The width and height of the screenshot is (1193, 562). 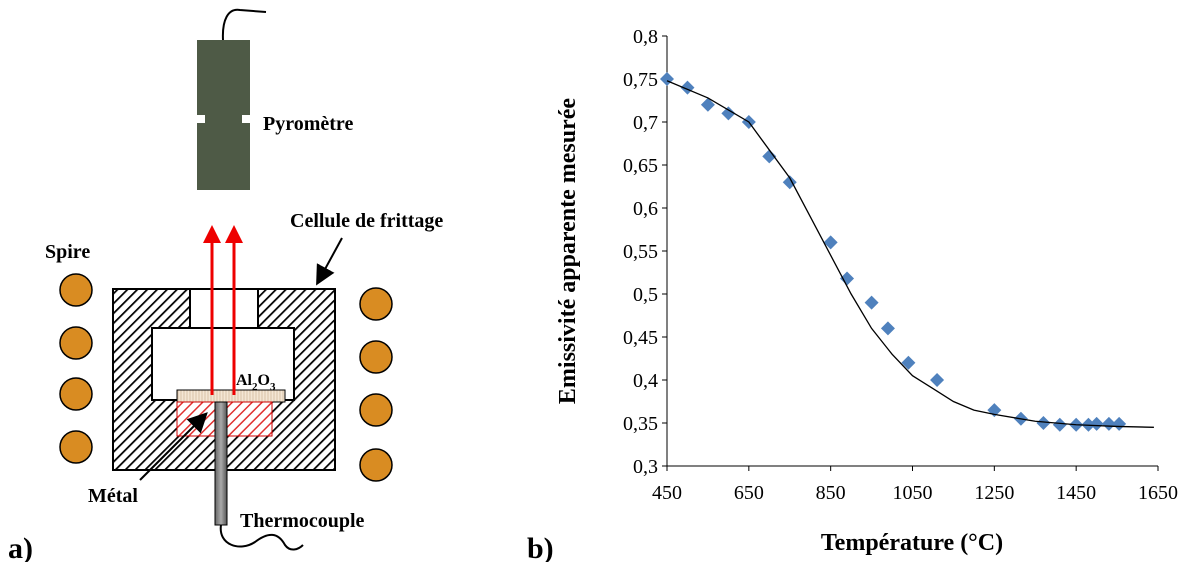 I want to click on x-tick-label: 850, so click(x=831, y=493).